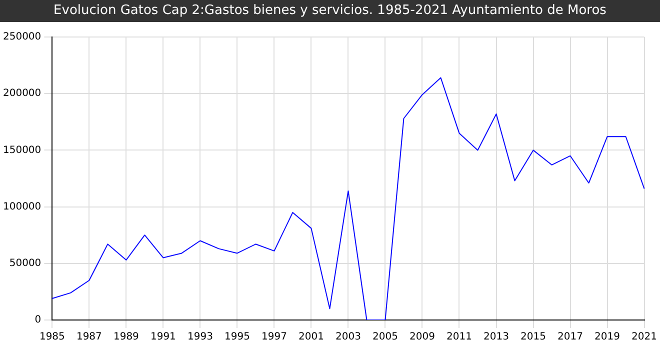 Image resolution: width=660 pixels, height=350 pixels. Describe the element at coordinates (126, 337) in the screenshot. I see `x-tick-label: 1989` at that location.